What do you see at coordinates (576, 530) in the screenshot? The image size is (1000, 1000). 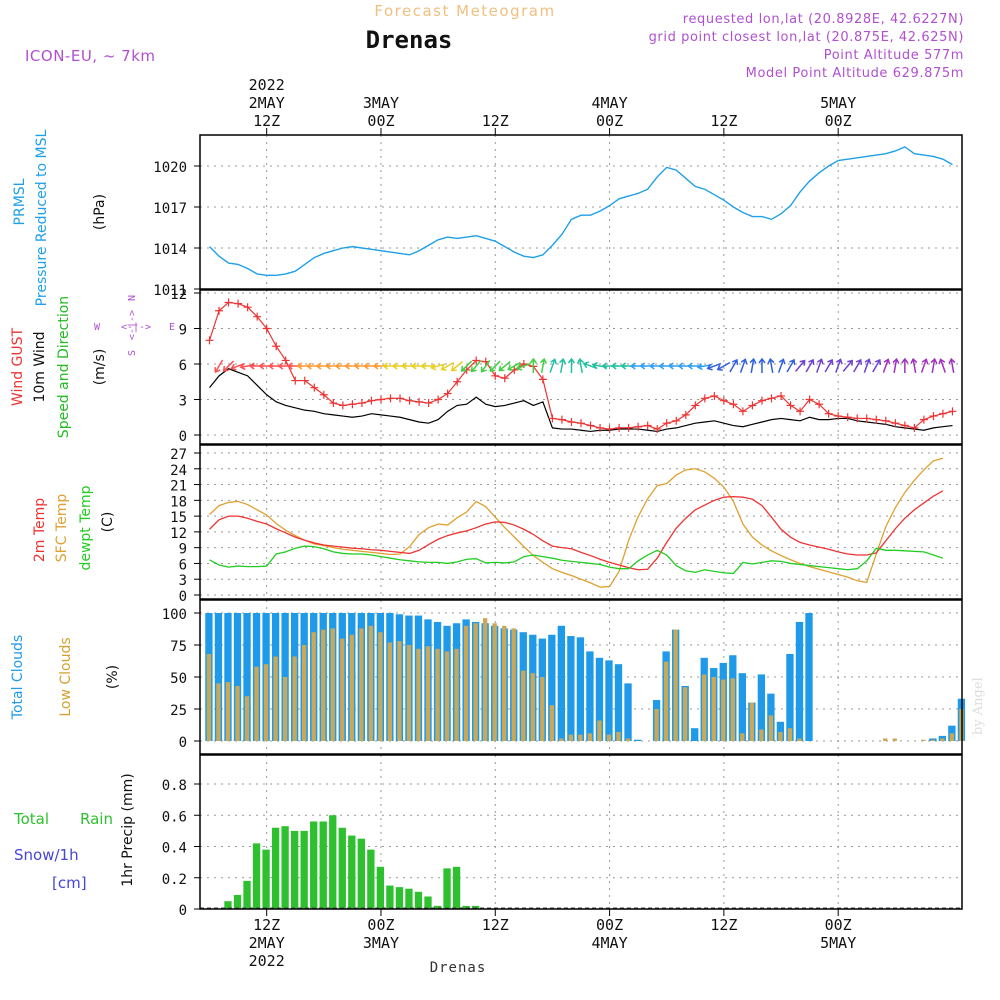 I see `temp-2m-line` at bounding box center [576, 530].